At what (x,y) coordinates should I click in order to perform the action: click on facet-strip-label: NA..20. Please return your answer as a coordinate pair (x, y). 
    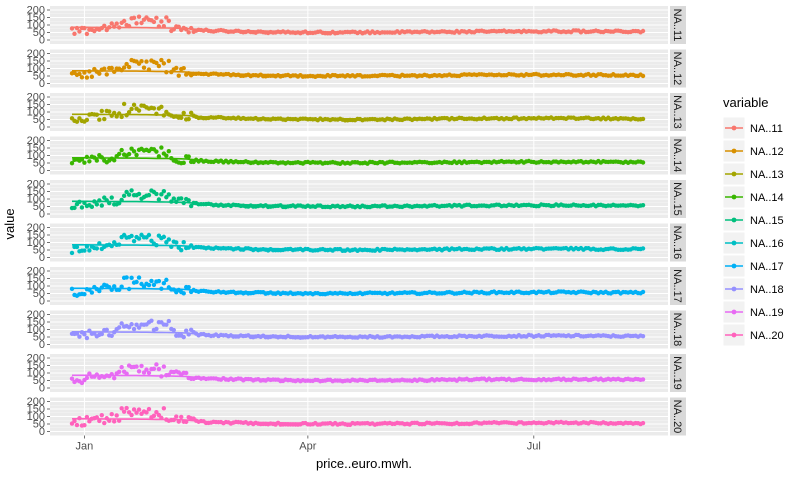
    Looking at the image, I should click on (677, 417).